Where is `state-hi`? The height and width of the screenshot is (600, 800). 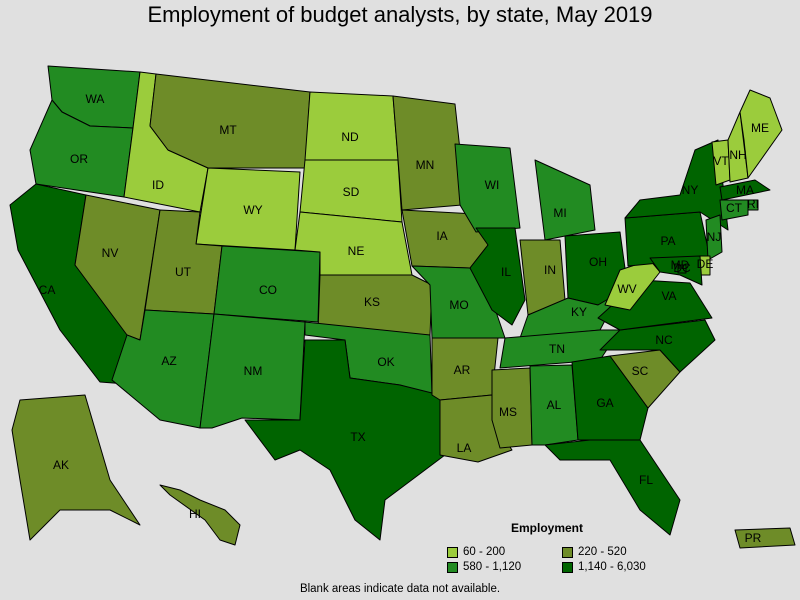 state-hi is located at coordinates (200, 515).